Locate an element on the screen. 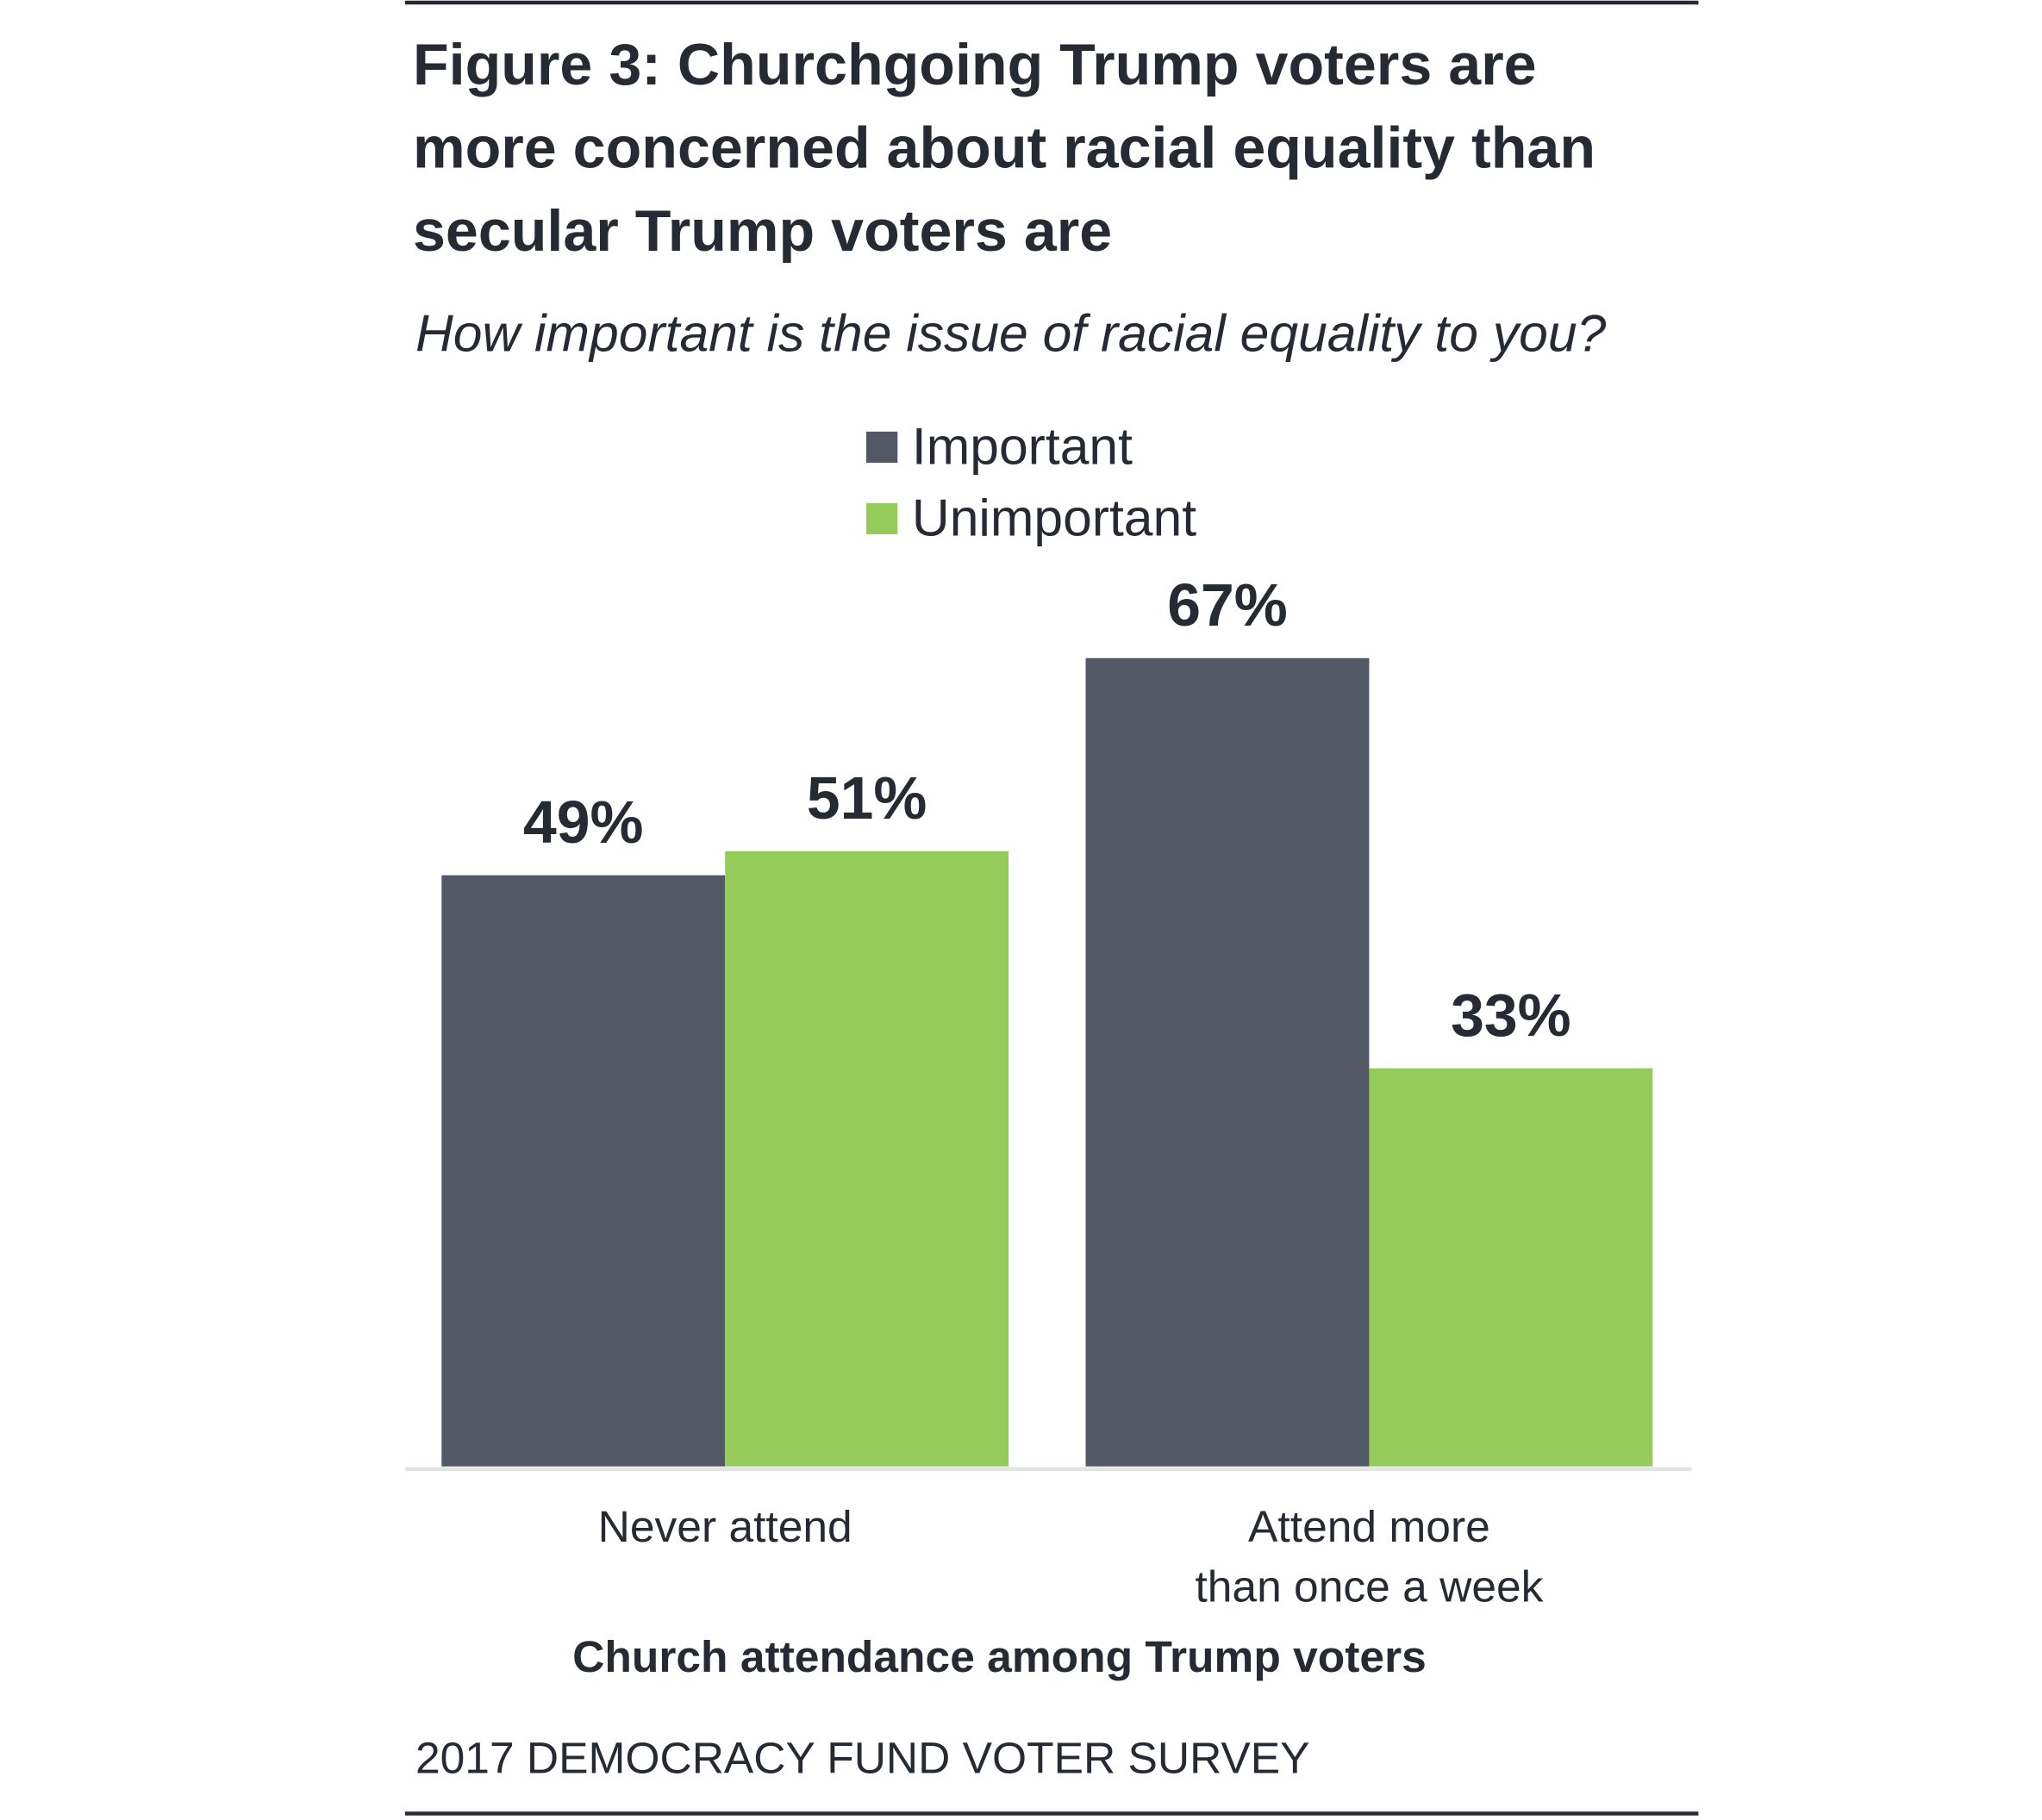  value-label: 51% is located at coordinates (867, 798).